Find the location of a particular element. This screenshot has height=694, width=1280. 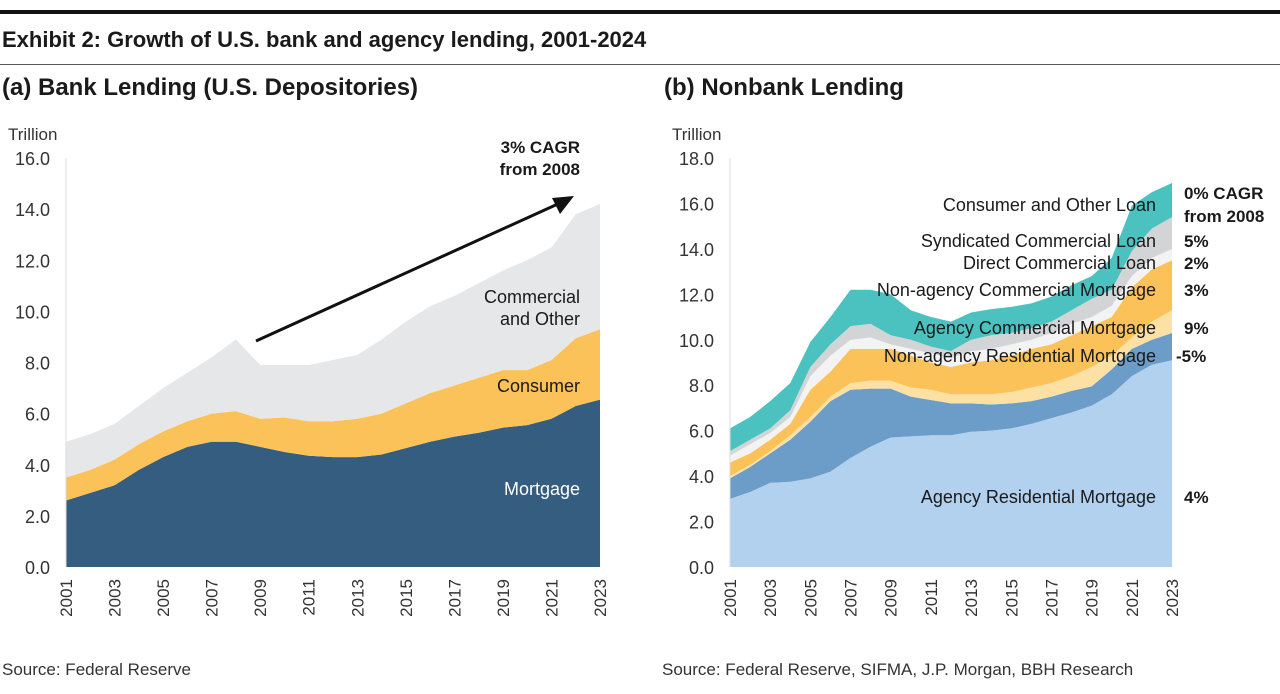

cagr-value: from 2008 is located at coordinates (1224, 216).